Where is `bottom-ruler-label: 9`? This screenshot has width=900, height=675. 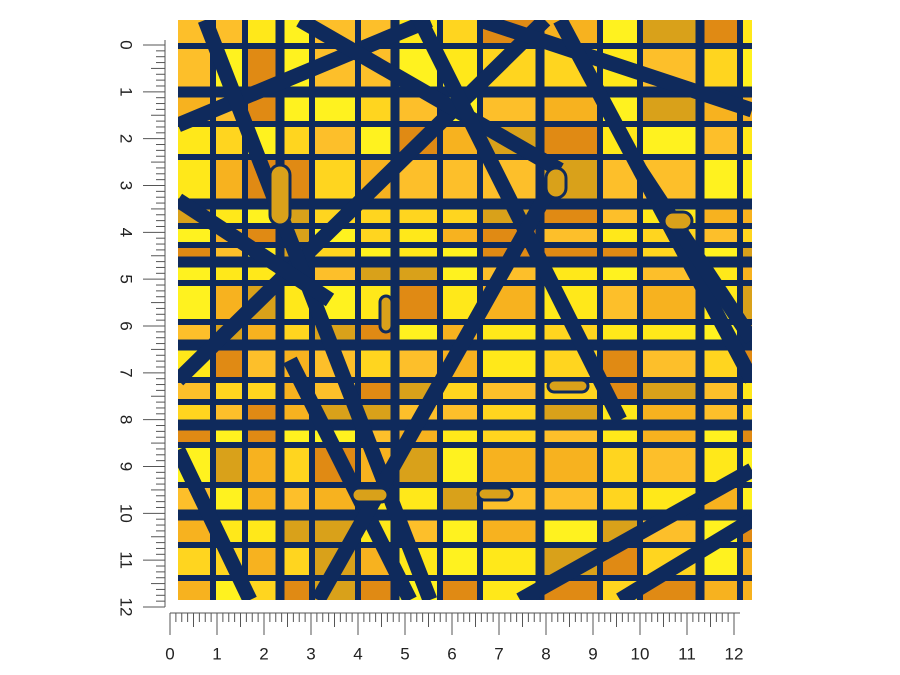 bottom-ruler-label: 9 is located at coordinates (592, 653).